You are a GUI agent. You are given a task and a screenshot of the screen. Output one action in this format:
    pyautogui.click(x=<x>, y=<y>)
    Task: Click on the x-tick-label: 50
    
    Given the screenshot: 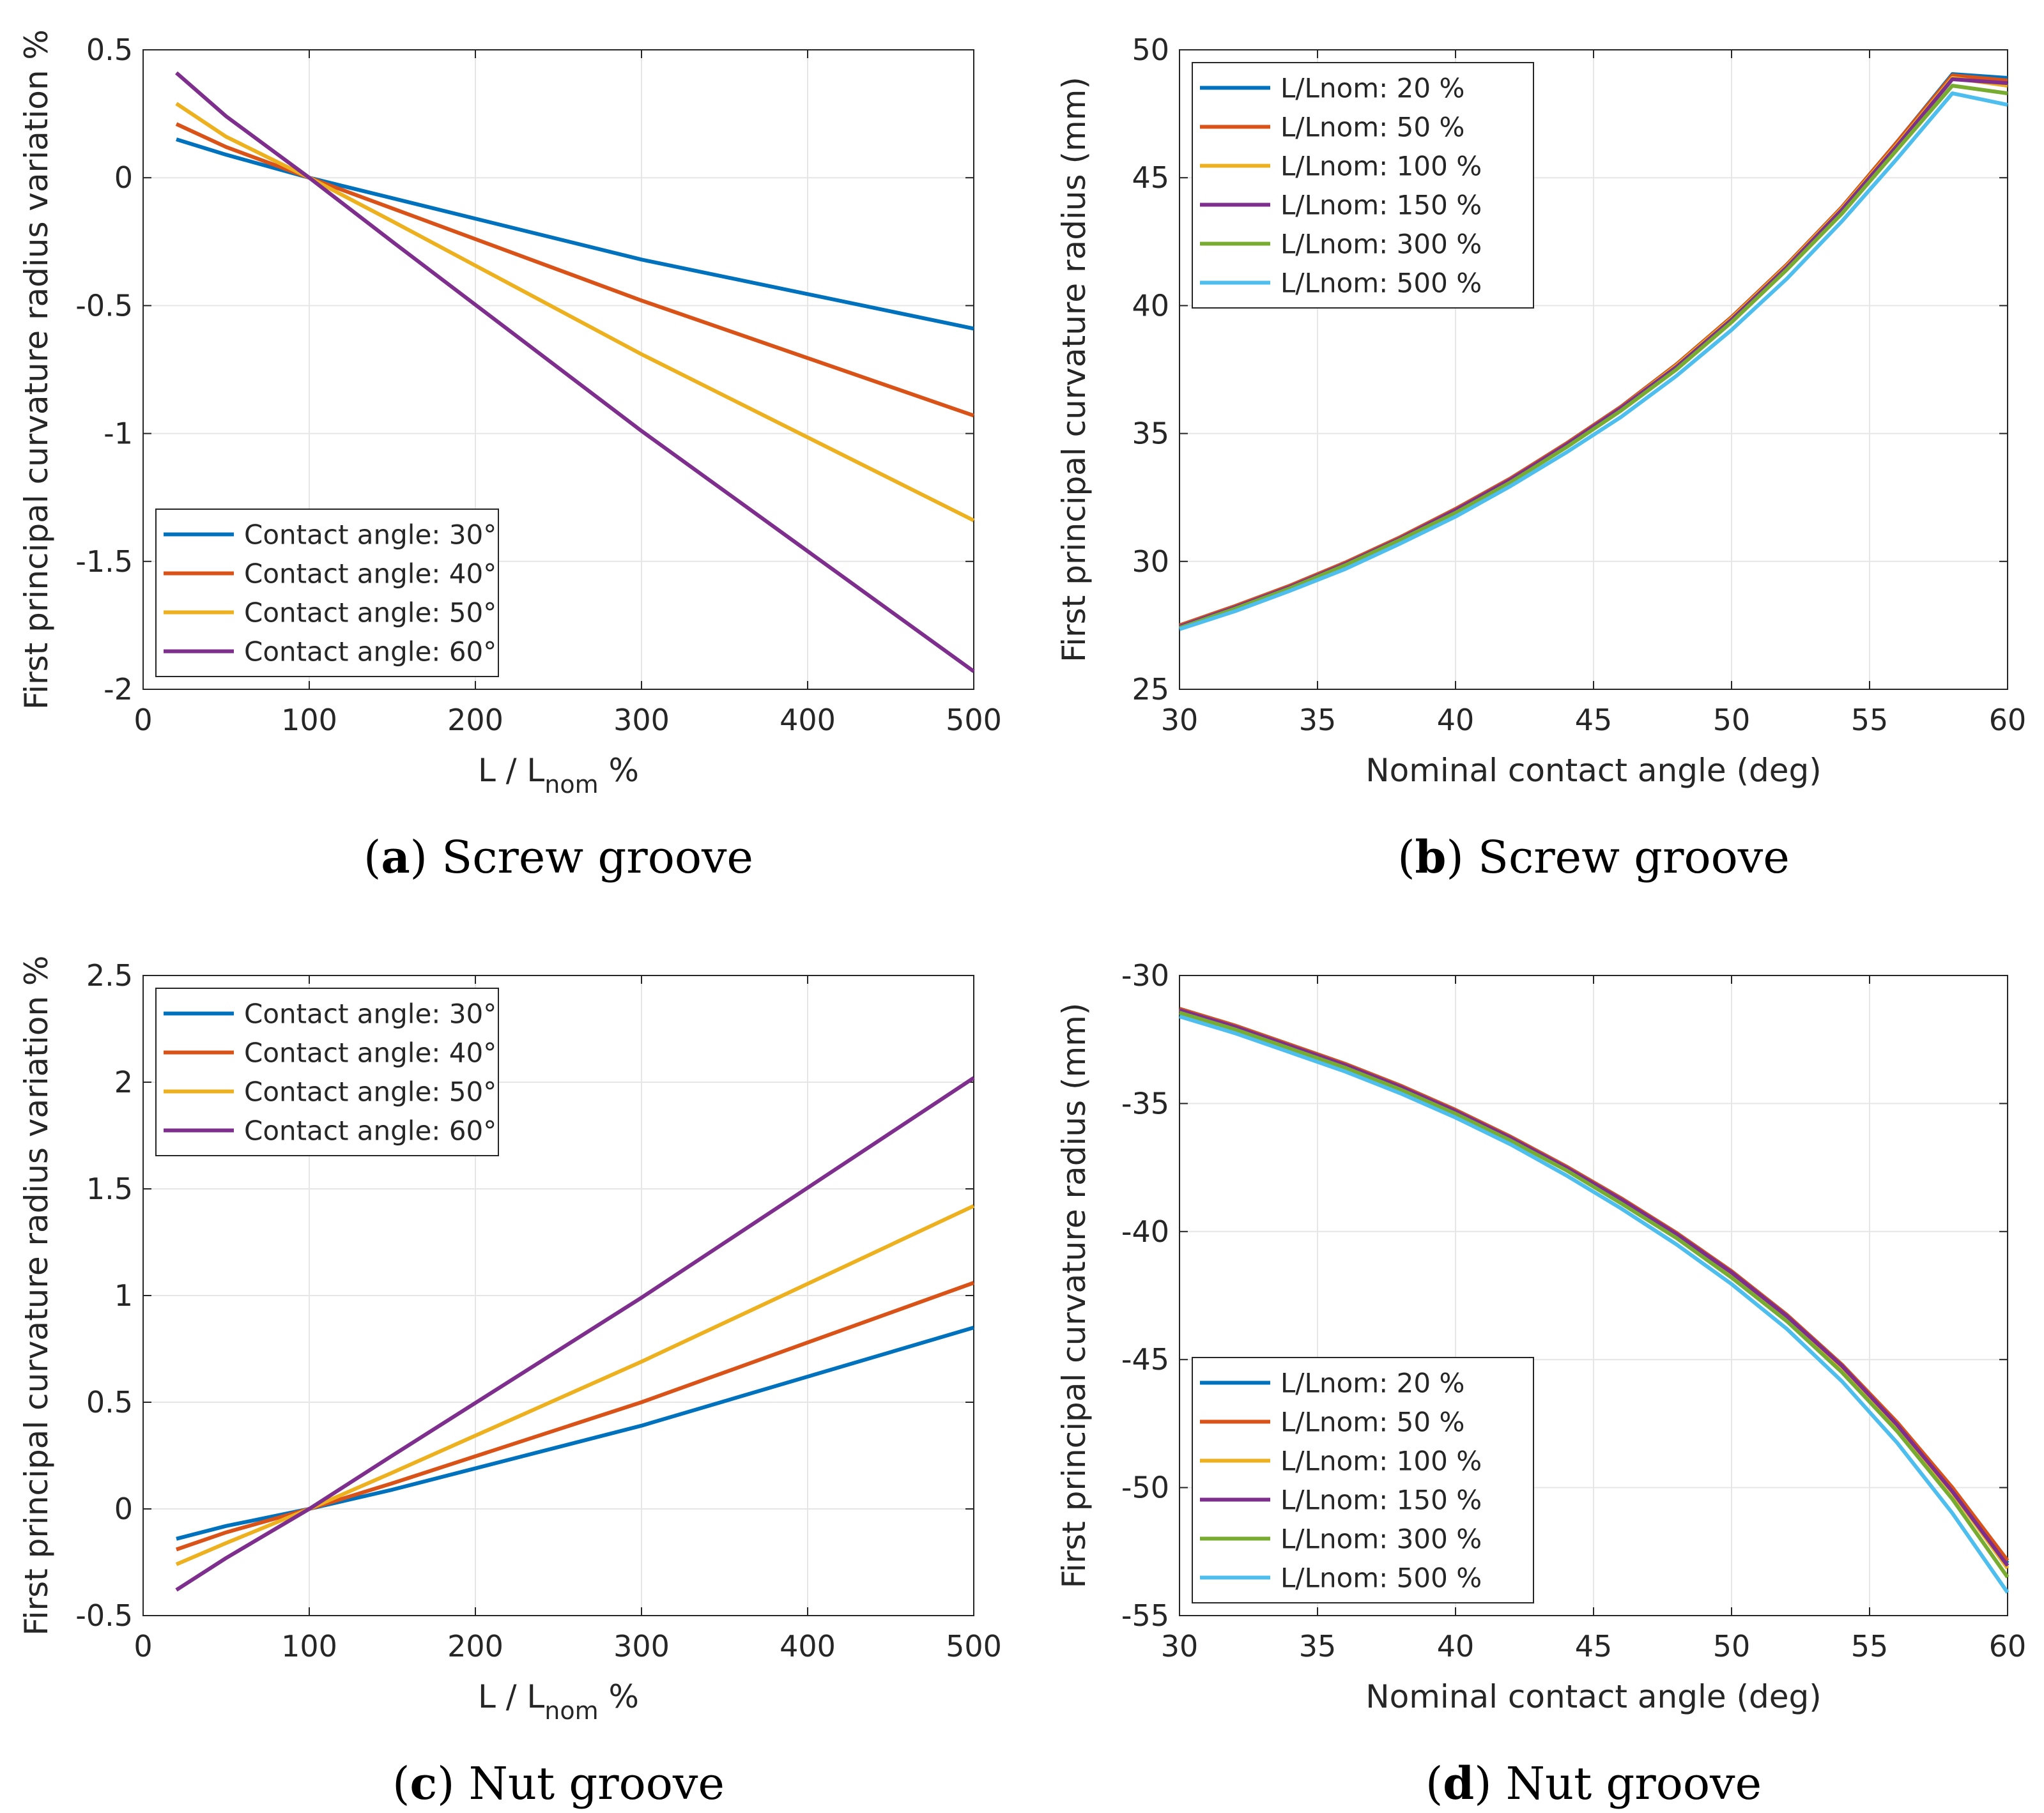 What is the action you would take?
    pyautogui.click(x=1732, y=1646)
    